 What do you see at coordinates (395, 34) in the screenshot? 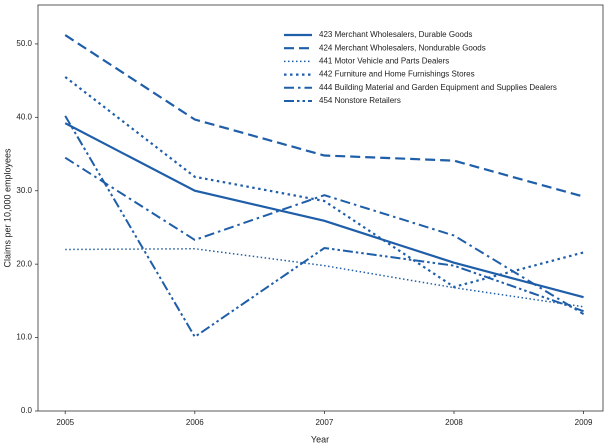
I see `legend-label: 423 Merchant Wholesalers, Durable Goods` at bounding box center [395, 34].